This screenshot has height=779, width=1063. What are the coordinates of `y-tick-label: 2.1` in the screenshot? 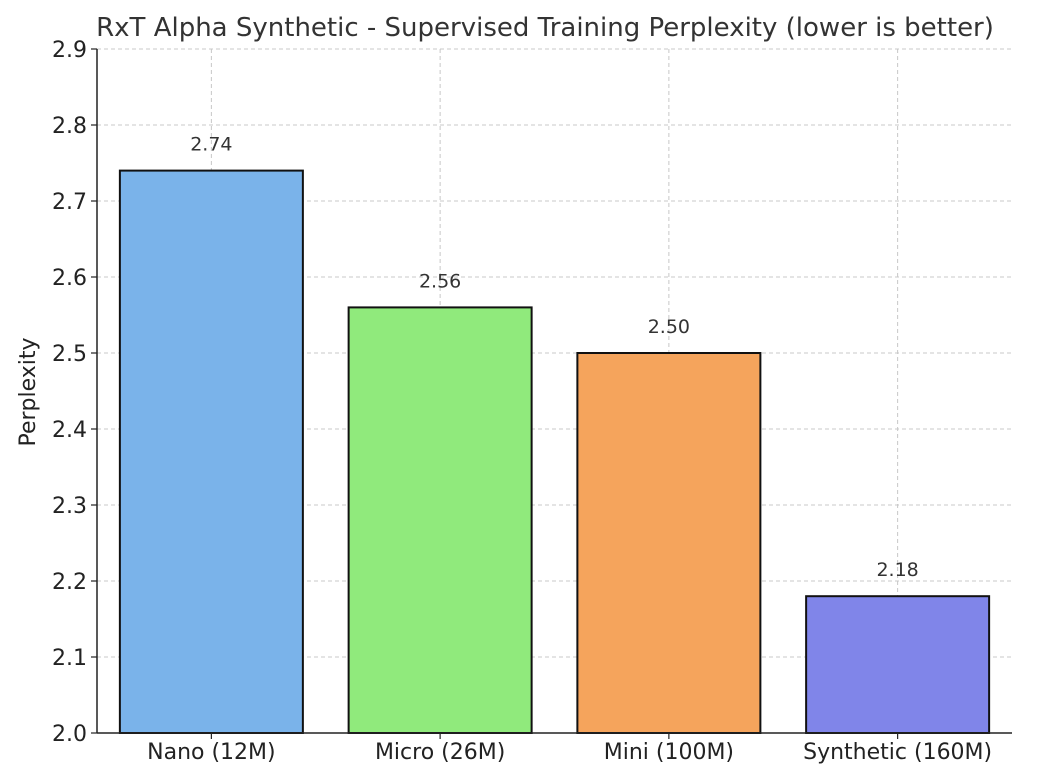 It's located at (69, 658).